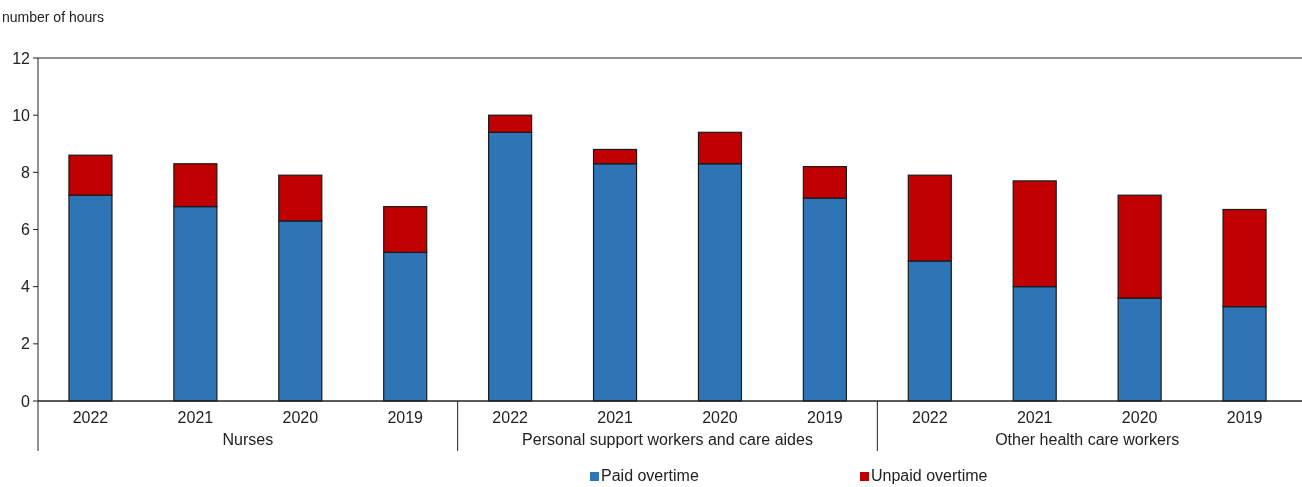 The image size is (1302, 487). I want to click on y-tick-label: 12, so click(21, 58).